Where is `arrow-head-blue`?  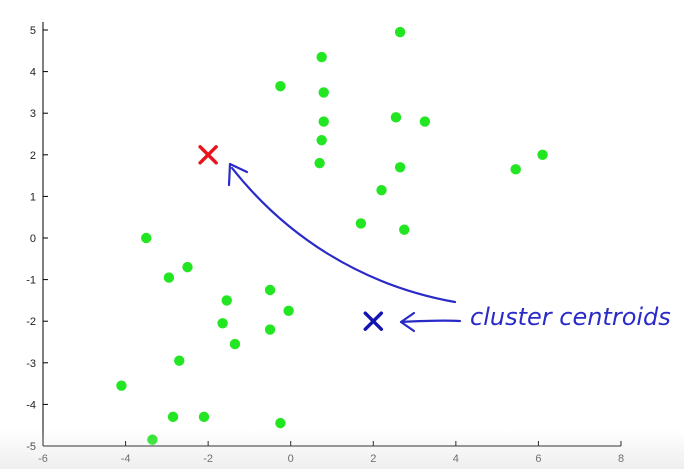 arrow-head-blue is located at coordinates (407, 322).